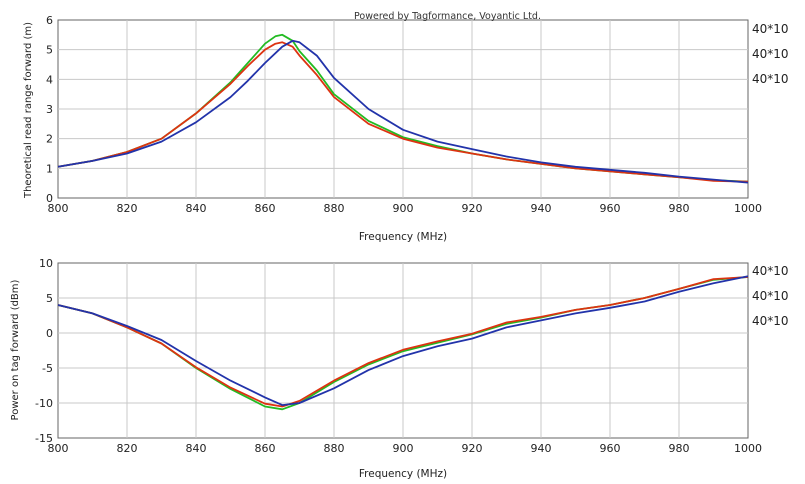 This screenshot has width=805, height=484. I want to click on y-tick-label: 10, so click(46, 263).